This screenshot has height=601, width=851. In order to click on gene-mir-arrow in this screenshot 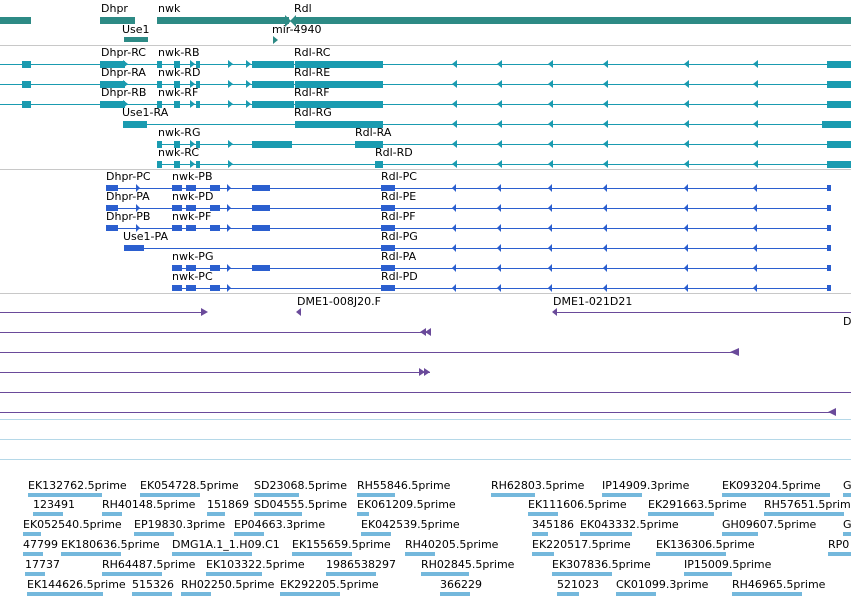, I will do `click(275, 40)`.